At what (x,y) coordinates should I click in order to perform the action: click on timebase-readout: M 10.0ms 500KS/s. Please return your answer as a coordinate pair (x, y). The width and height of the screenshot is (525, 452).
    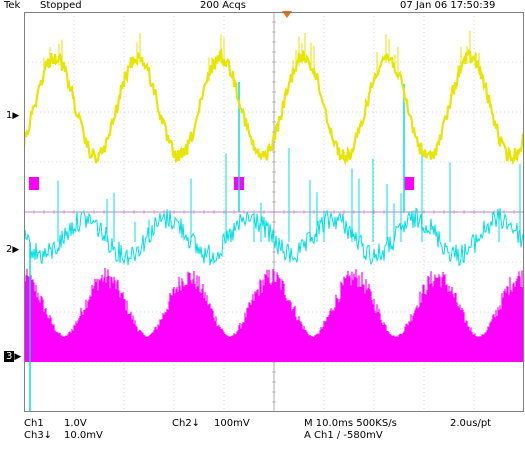
    Looking at the image, I should click on (350, 423).